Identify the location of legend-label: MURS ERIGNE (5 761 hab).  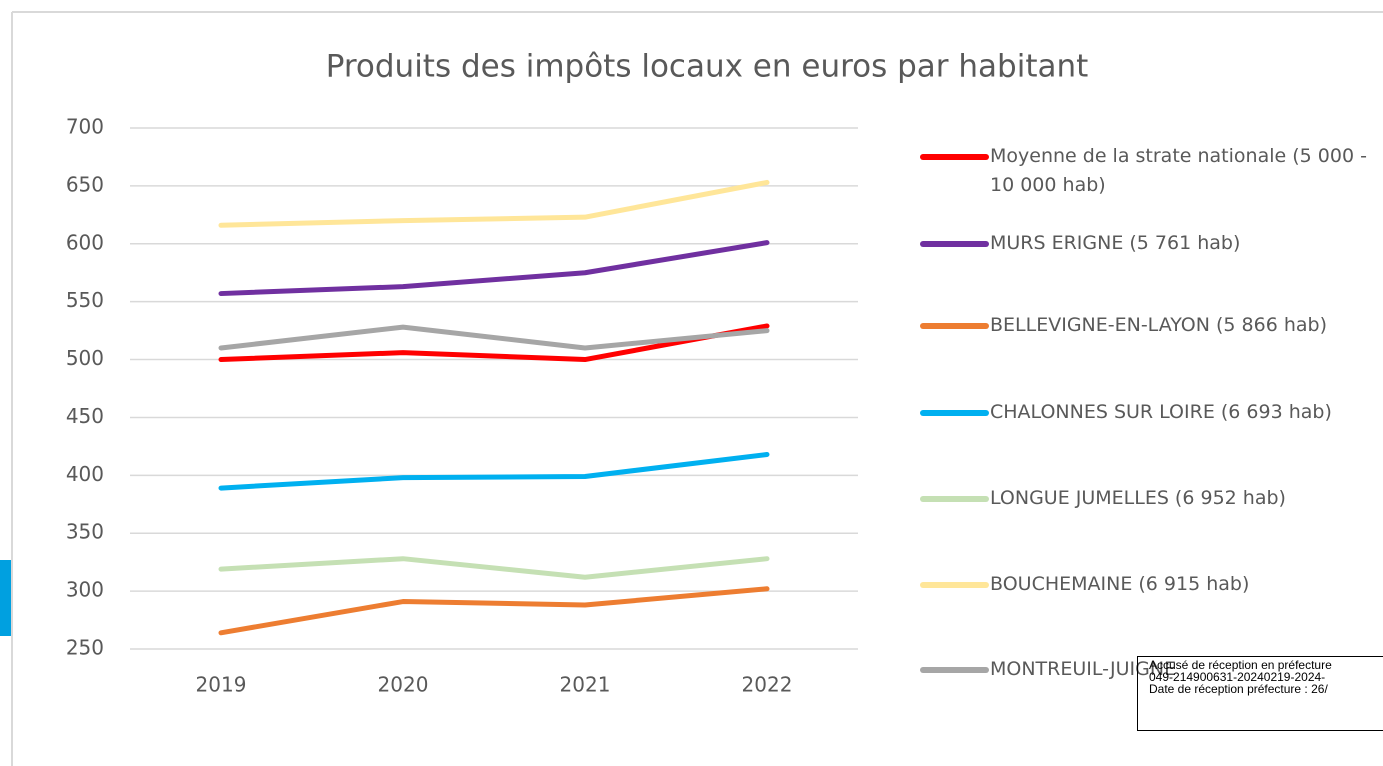
(1115, 243).